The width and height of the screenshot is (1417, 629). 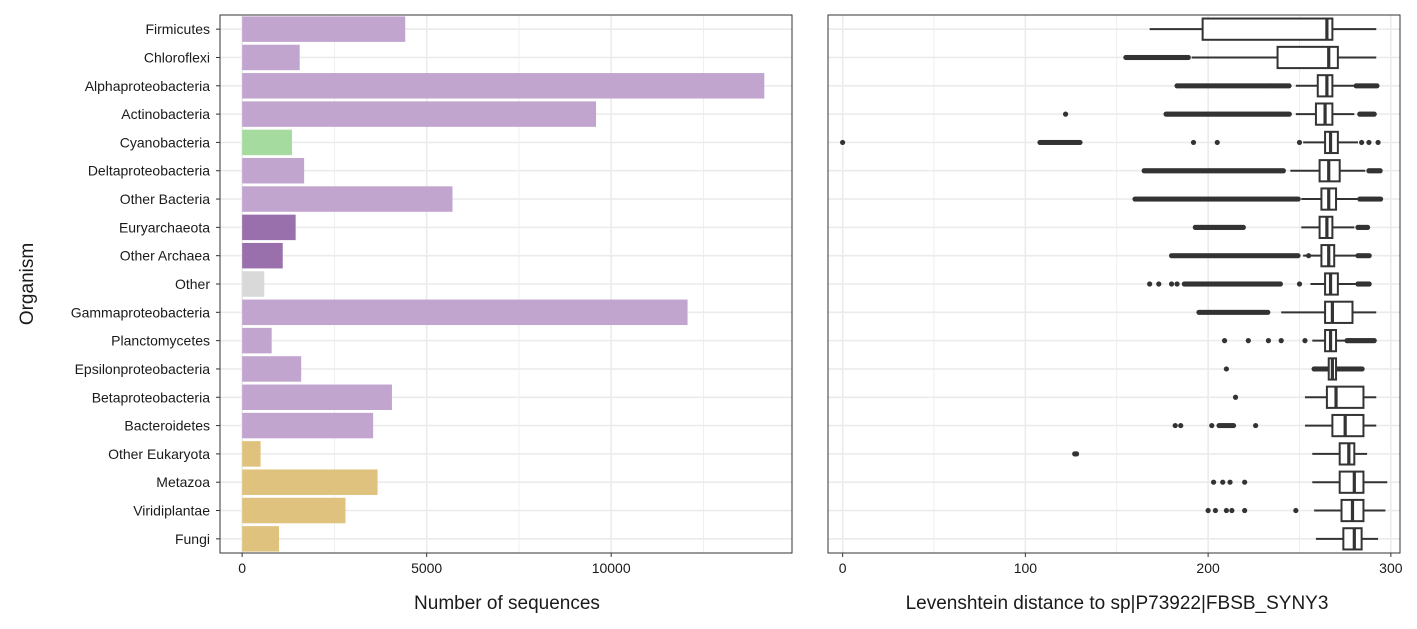 What do you see at coordinates (1340, 425) in the screenshot?
I see `box-bacteroidetes` at bounding box center [1340, 425].